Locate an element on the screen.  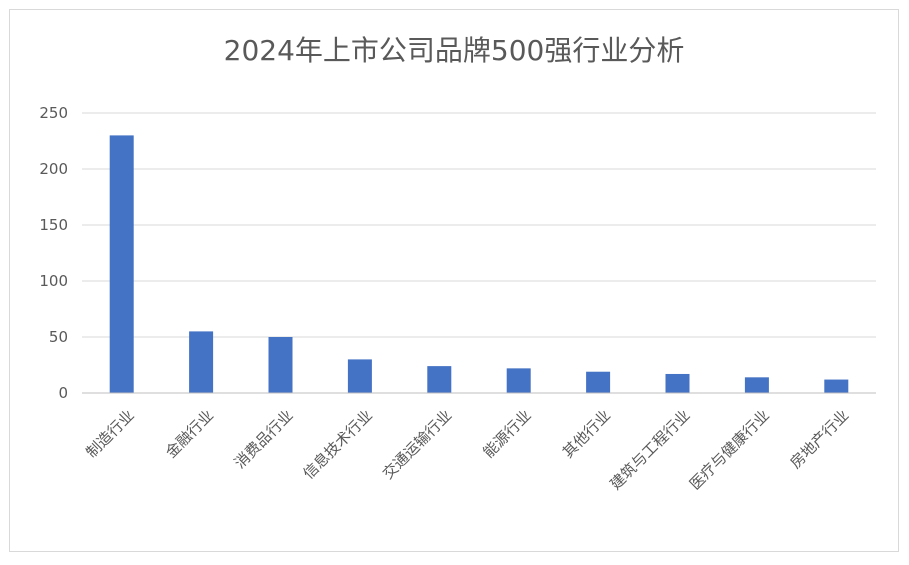
x-tick-label: 能源行业 is located at coordinates (507, 433).